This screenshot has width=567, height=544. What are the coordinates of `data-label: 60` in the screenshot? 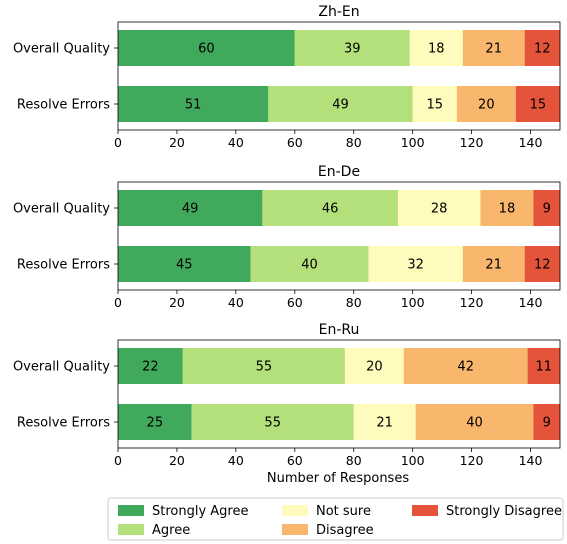 It's located at (206, 49).